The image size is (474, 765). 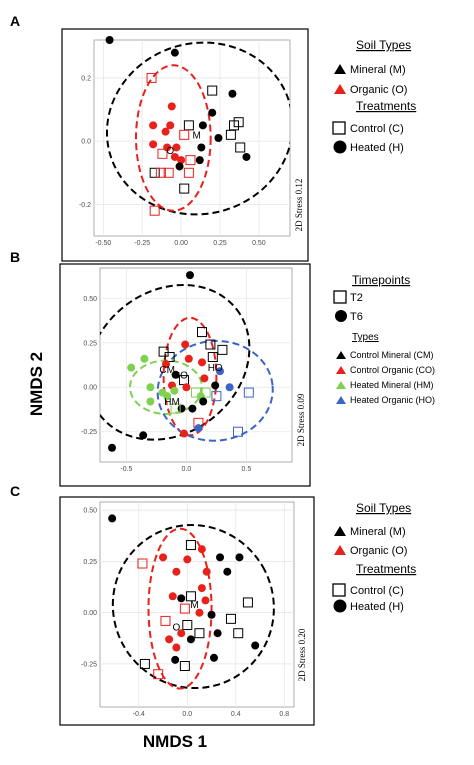 What do you see at coordinates (392, 400) in the screenshot?
I see `panel-b-legend-ho: Heated Organic (HO)` at bounding box center [392, 400].